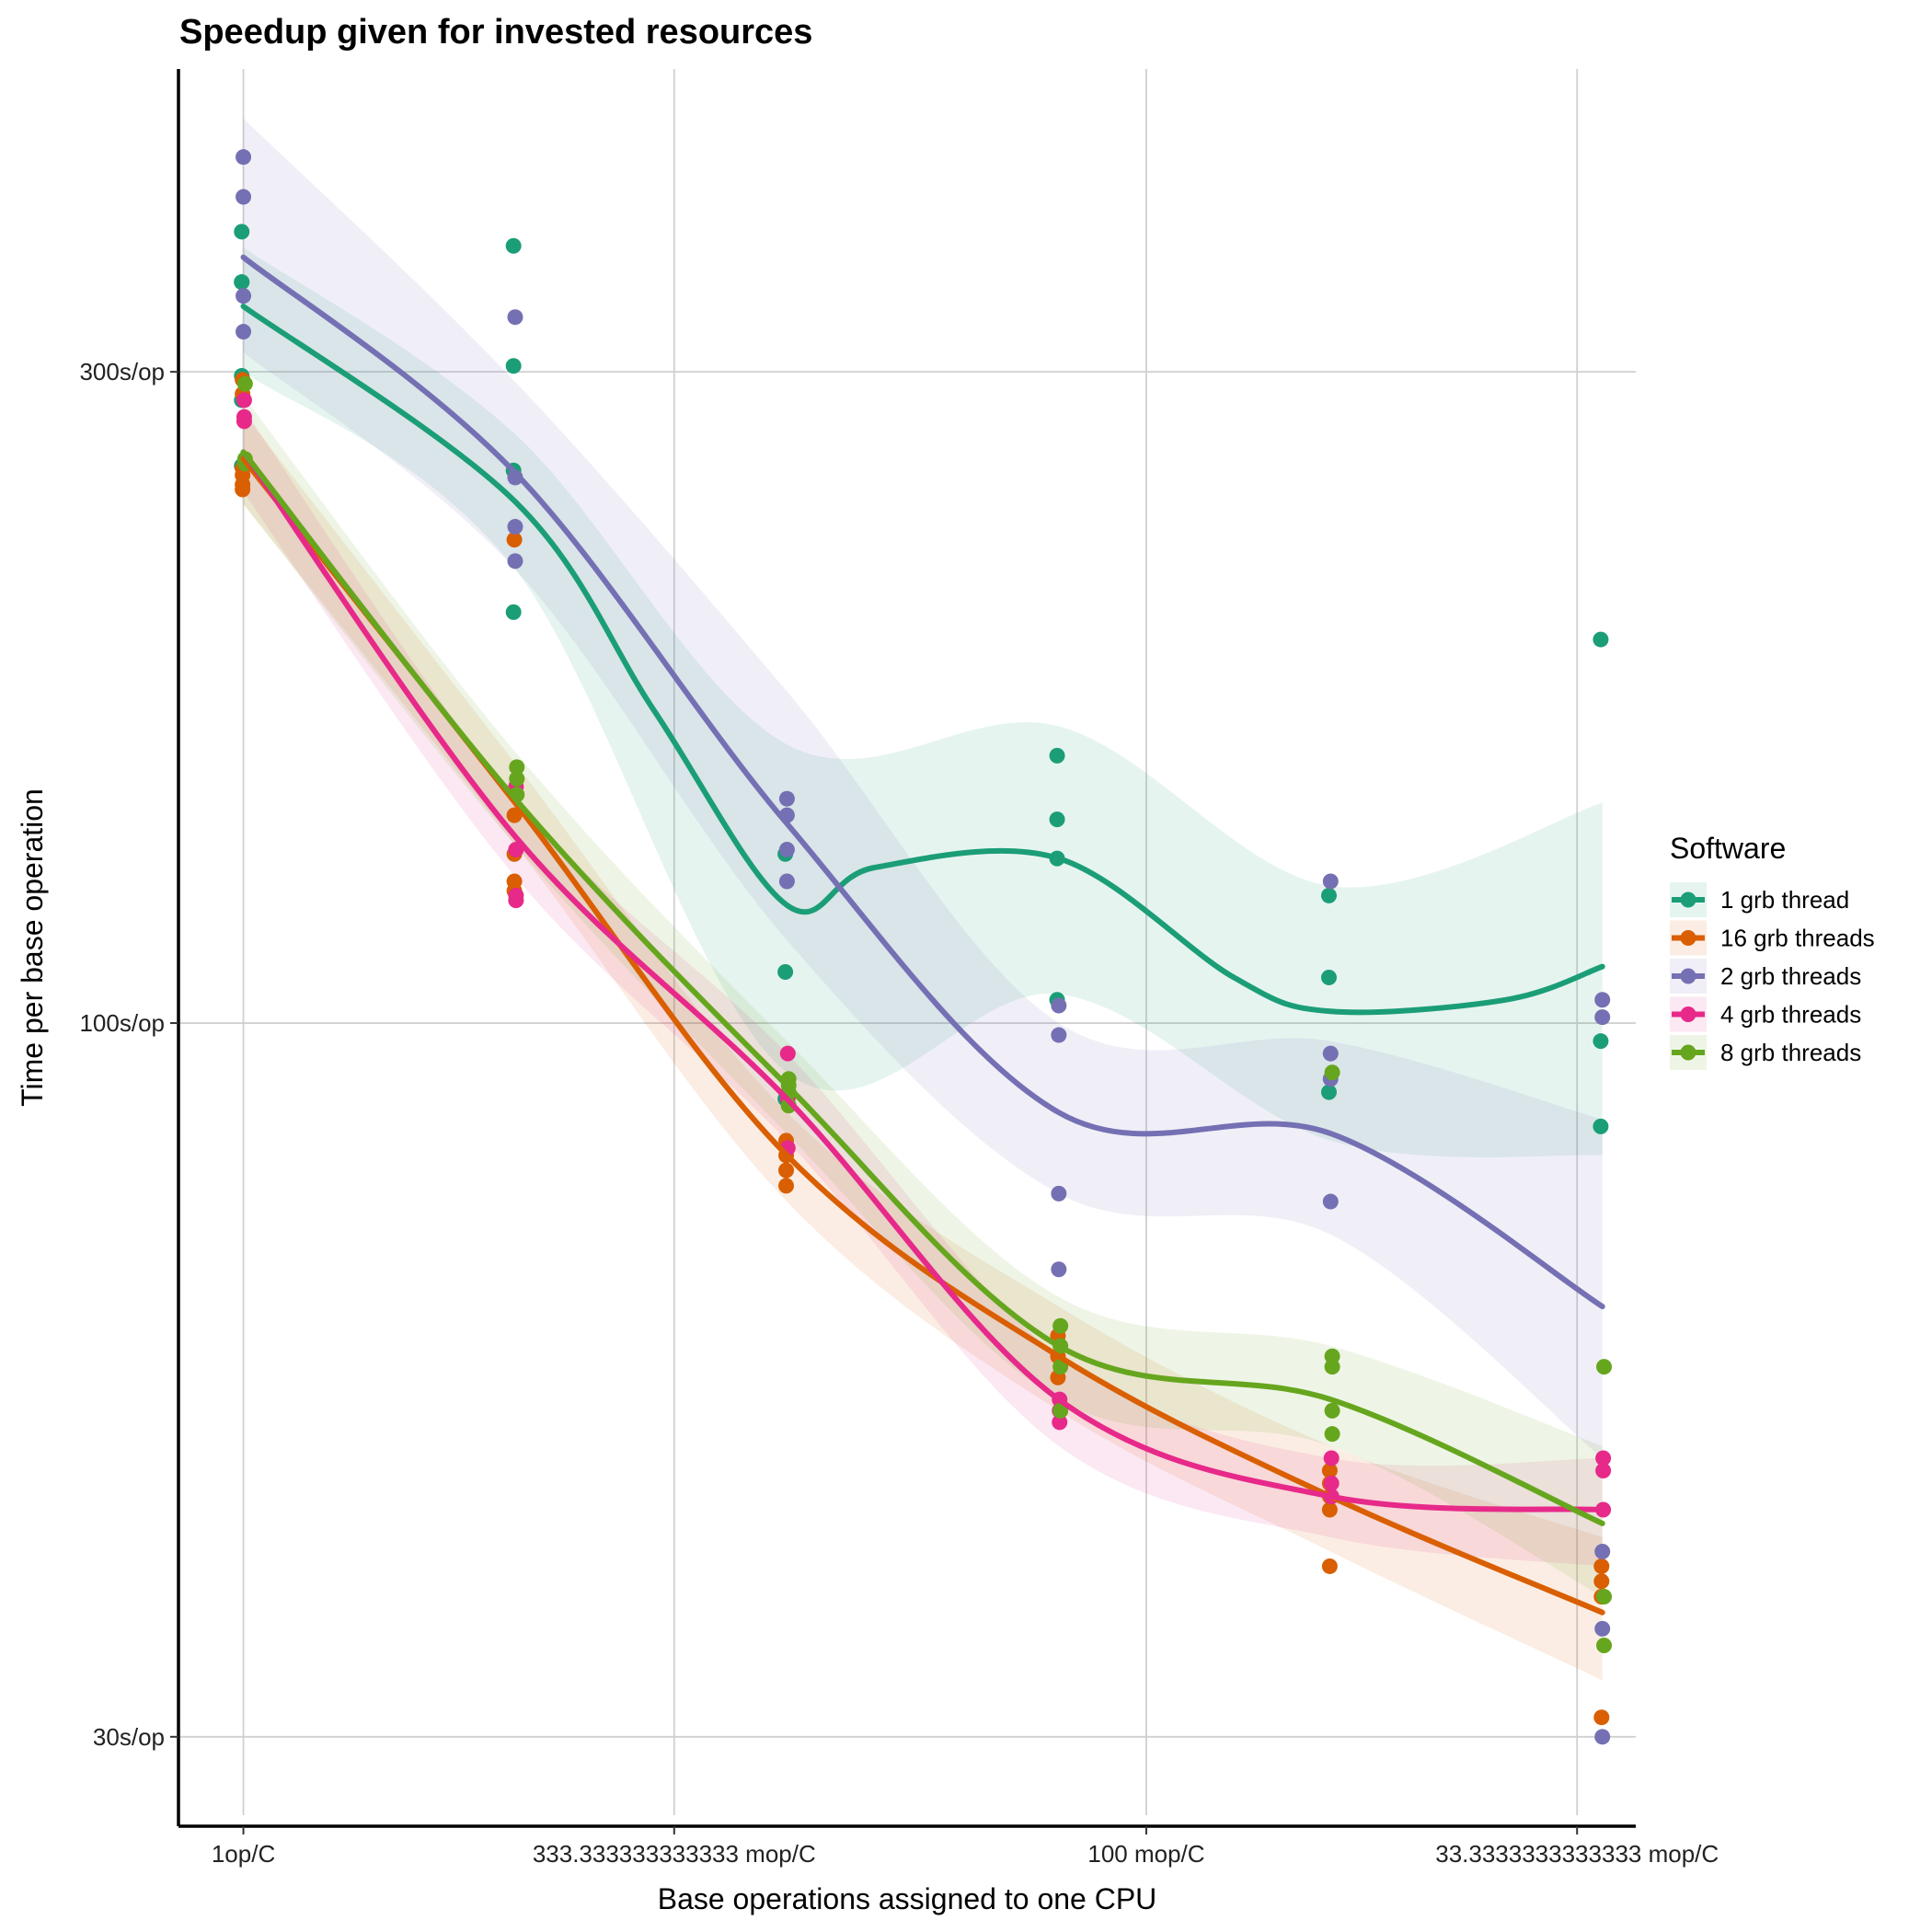 The image size is (1932, 1932). What do you see at coordinates (122, 1023) in the screenshot?
I see `y-tick-label: 100s/op` at bounding box center [122, 1023].